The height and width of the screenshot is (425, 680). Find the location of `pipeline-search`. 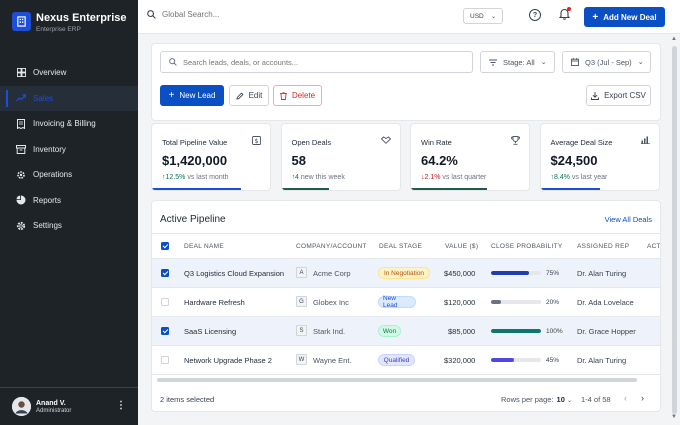

pipeline-search is located at coordinates (316, 62).